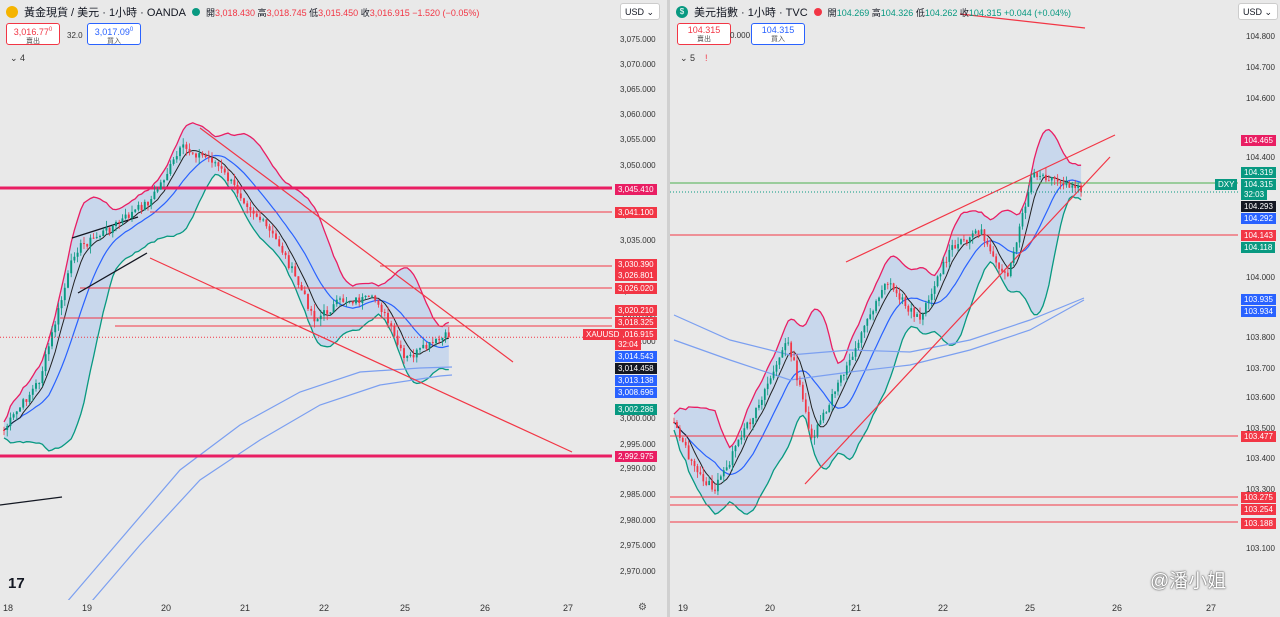 The image size is (1280, 617). I want to click on gold-symbol-title: 黃金現貨 / 美元 · 1小時 · OANDA, so click(105, 13).